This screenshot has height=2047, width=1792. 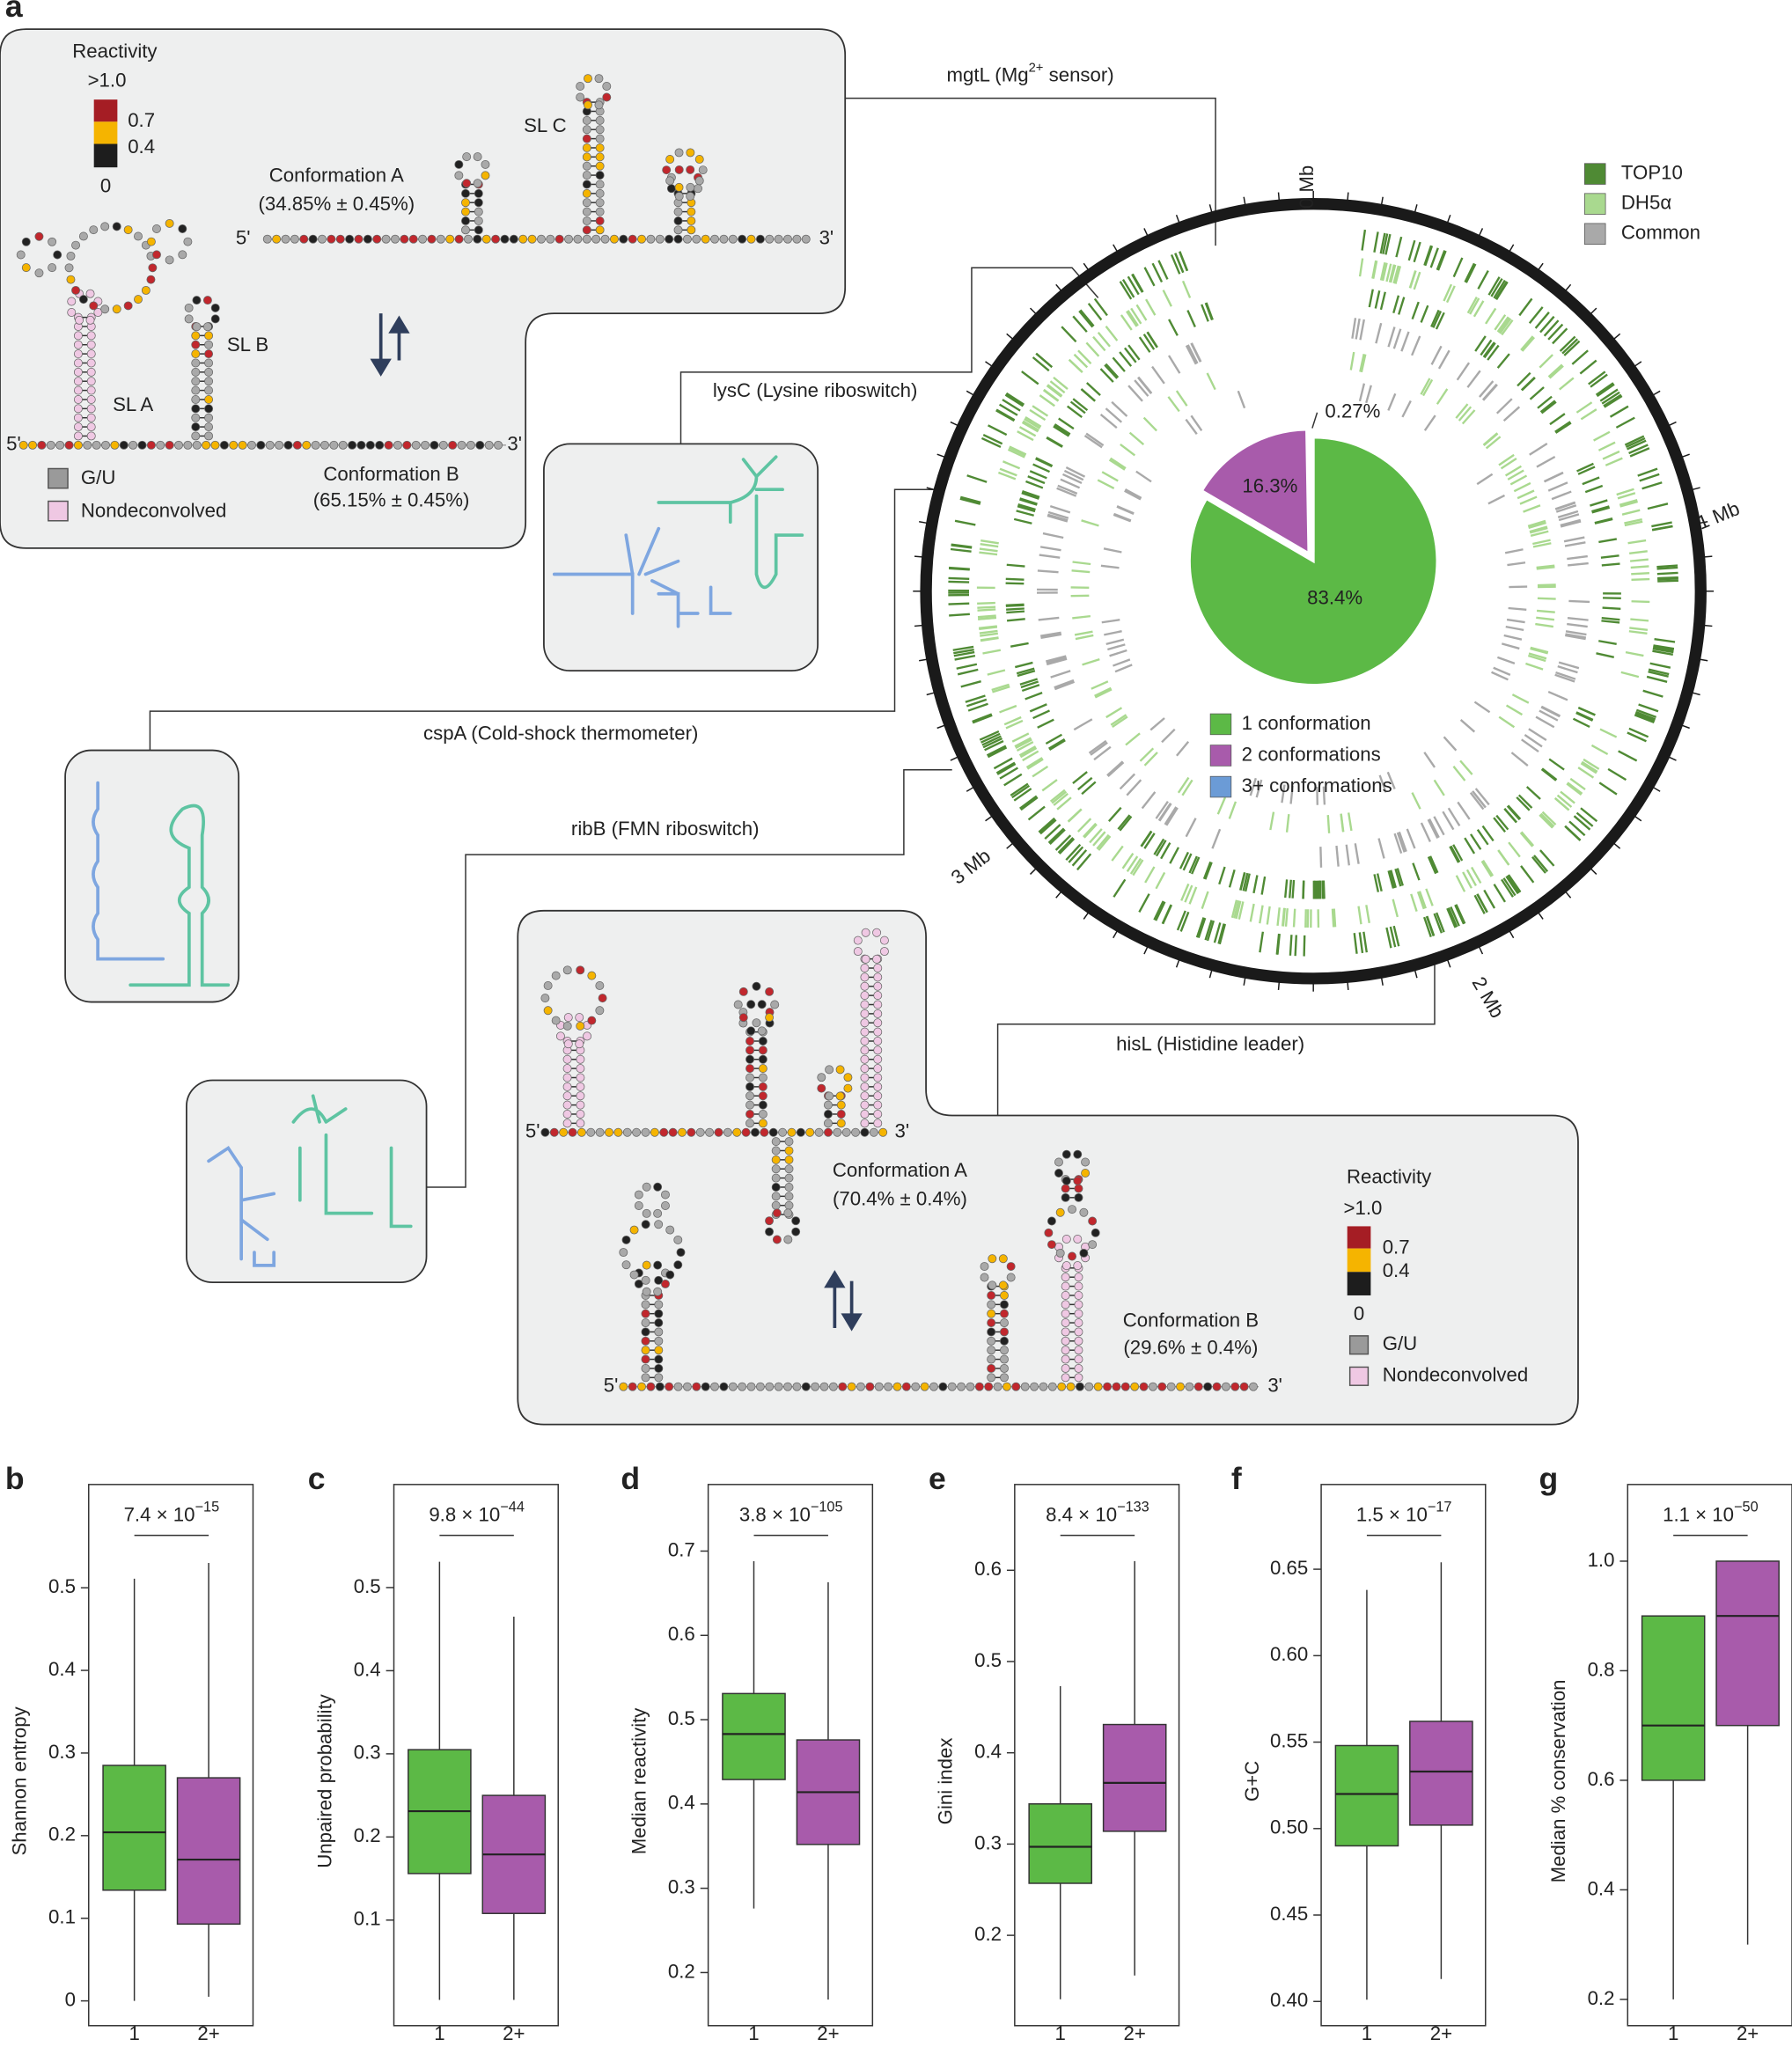 I want to click on end-label: 5', so click(x=13, y=444).